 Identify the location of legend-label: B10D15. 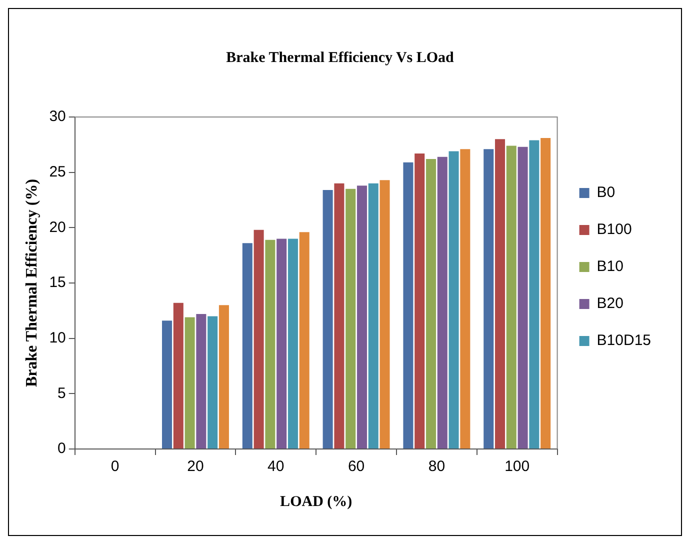
(624, 341).